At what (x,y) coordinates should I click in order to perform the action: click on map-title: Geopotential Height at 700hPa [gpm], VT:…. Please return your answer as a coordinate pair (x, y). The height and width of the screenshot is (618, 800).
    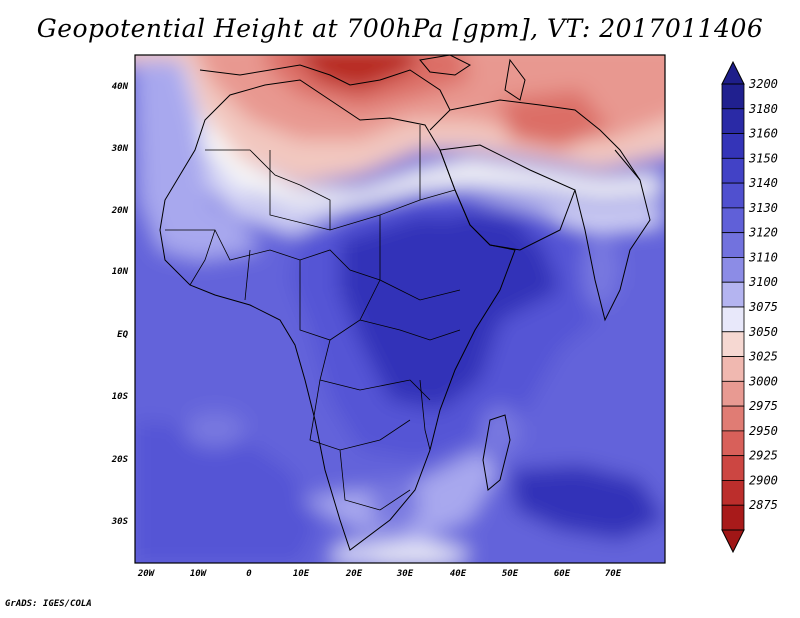
    Looking at the image, I should click on (400, 28).